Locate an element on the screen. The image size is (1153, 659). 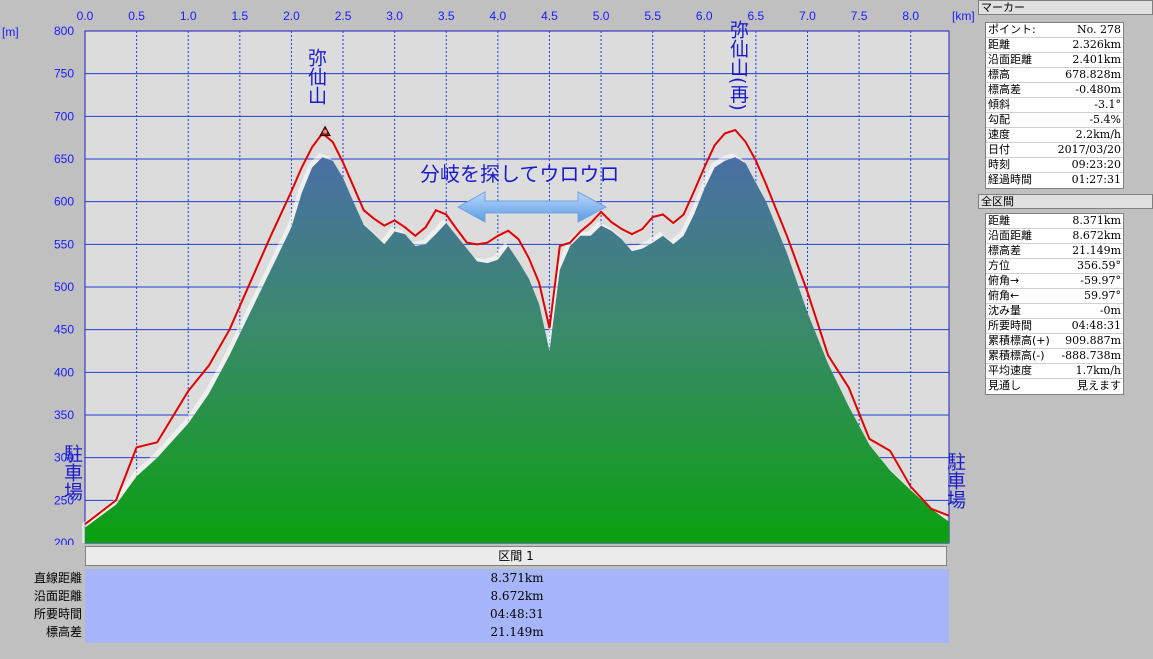
total-panel-row: 平均速度 1.7km/h is located at coordinates (1054, 371).